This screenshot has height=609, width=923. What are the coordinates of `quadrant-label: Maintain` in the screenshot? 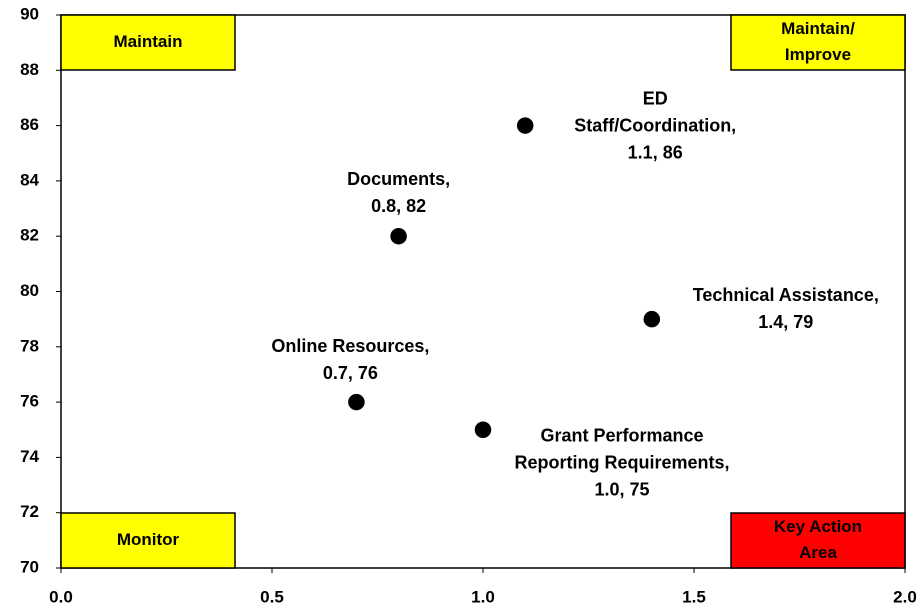 It's located at (148, 41).